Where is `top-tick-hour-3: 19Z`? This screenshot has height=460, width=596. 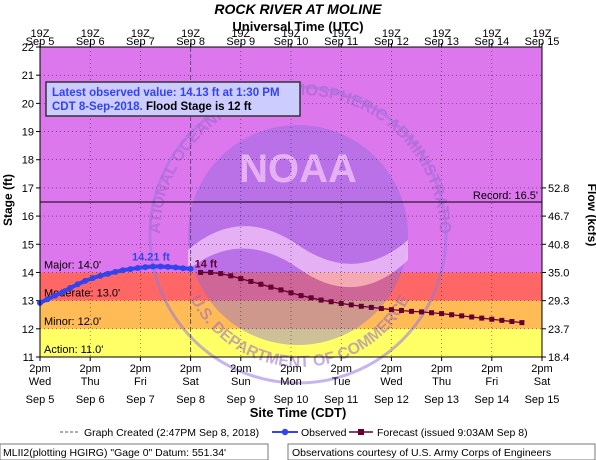
top-tick-hour-3: 19Z is located at coordinates (190, 34).